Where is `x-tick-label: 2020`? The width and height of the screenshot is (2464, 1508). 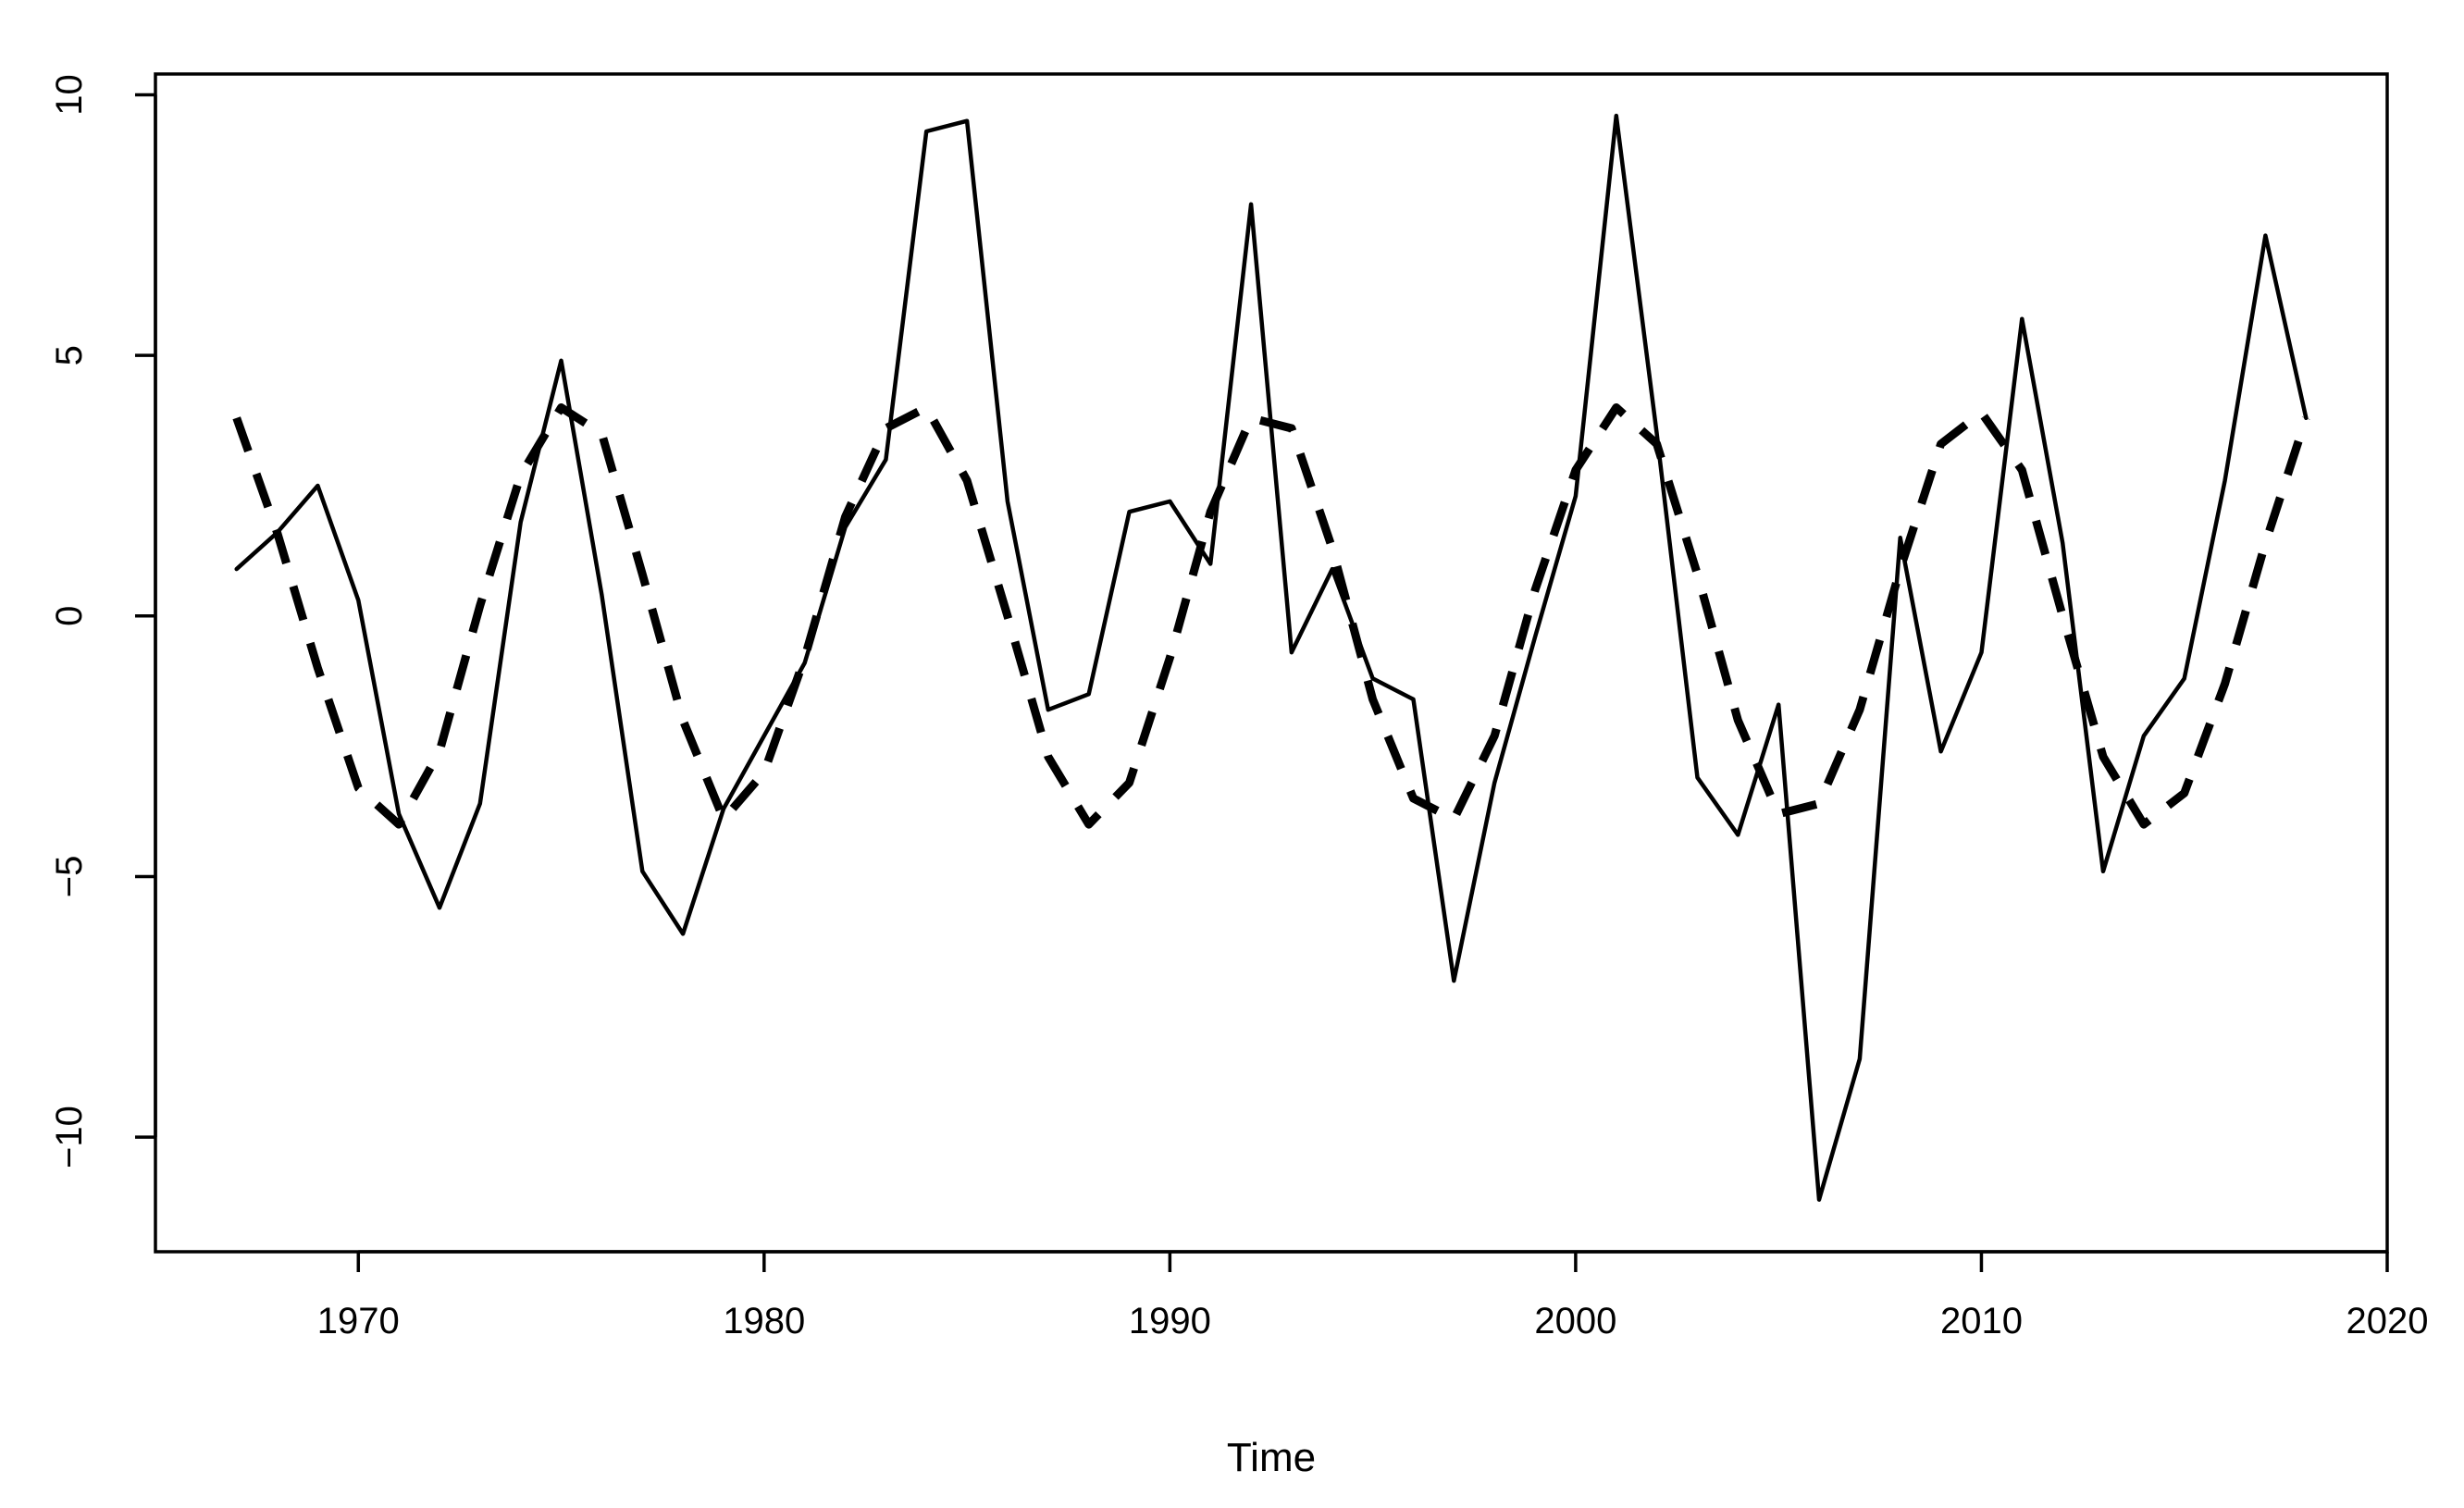 x-tick-label: 2020 is located at coordinates (2388, 1321).